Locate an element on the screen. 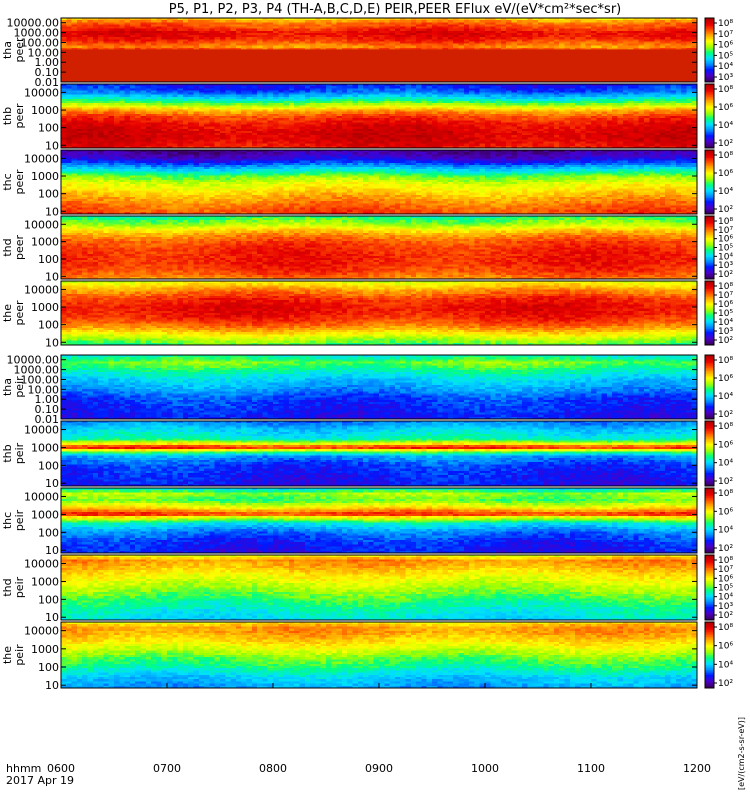 This screenshot has height=800, width=750. low-energy-fill is located at coordinates (379, 65).